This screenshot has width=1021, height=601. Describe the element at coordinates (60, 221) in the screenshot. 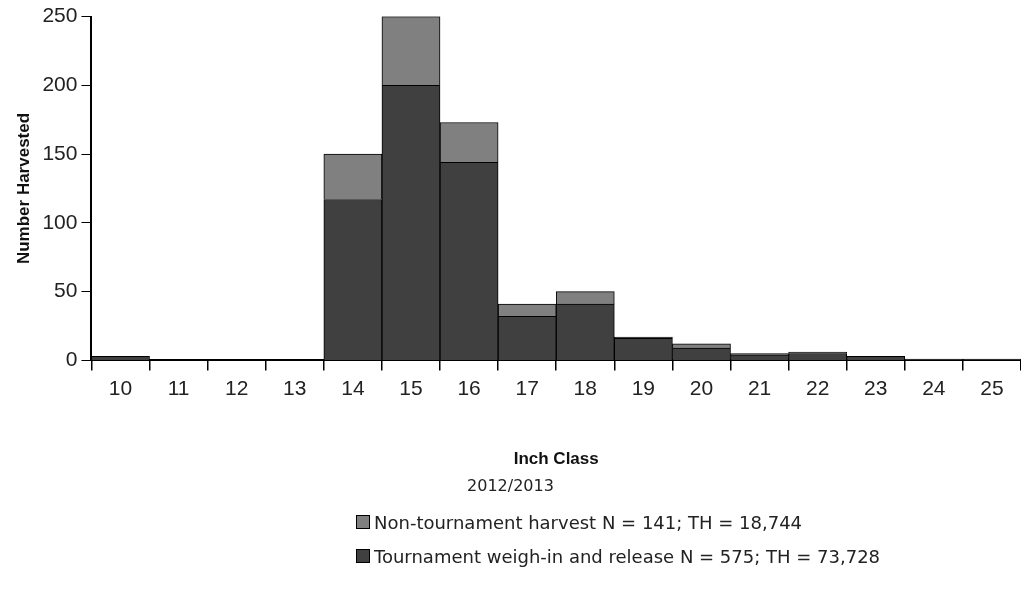

I see `y-tick-label: 100` at that location.